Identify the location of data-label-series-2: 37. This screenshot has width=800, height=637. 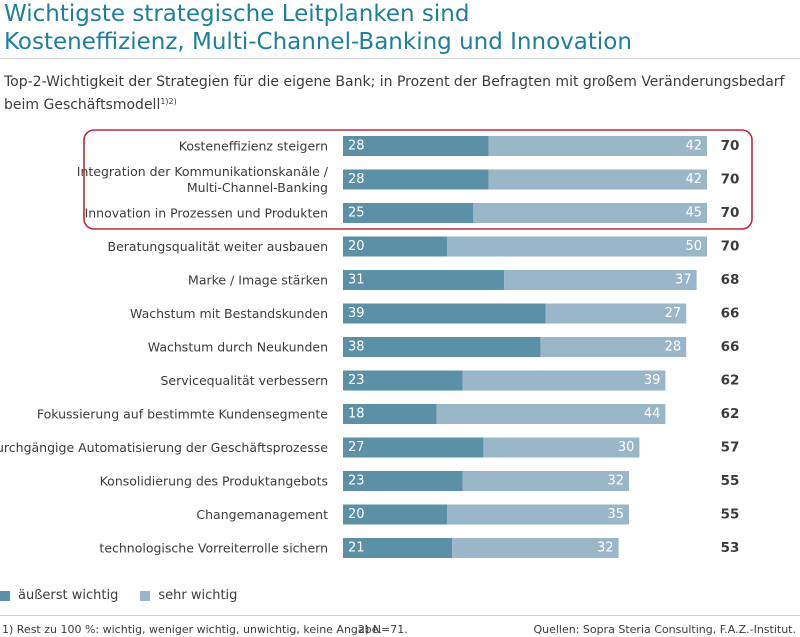
(683, 280).